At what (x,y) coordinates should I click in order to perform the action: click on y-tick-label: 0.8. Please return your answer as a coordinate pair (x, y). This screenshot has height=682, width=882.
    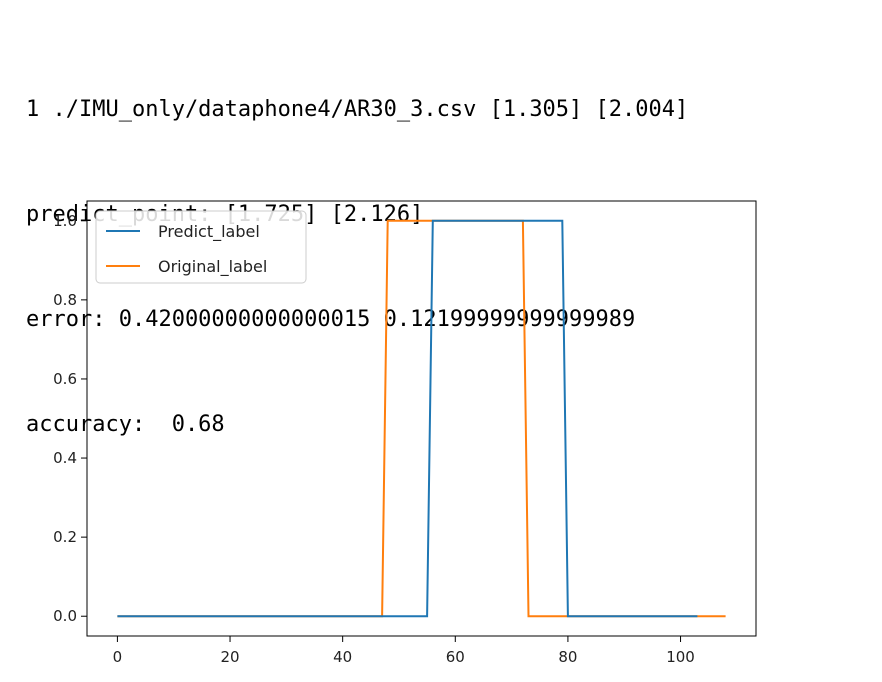
    Looking at the image, I should click on (65, 300).